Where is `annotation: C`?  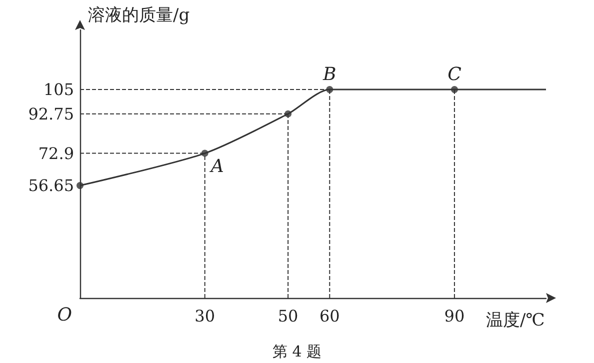
annotation: C is located at coordinates (455, 75).